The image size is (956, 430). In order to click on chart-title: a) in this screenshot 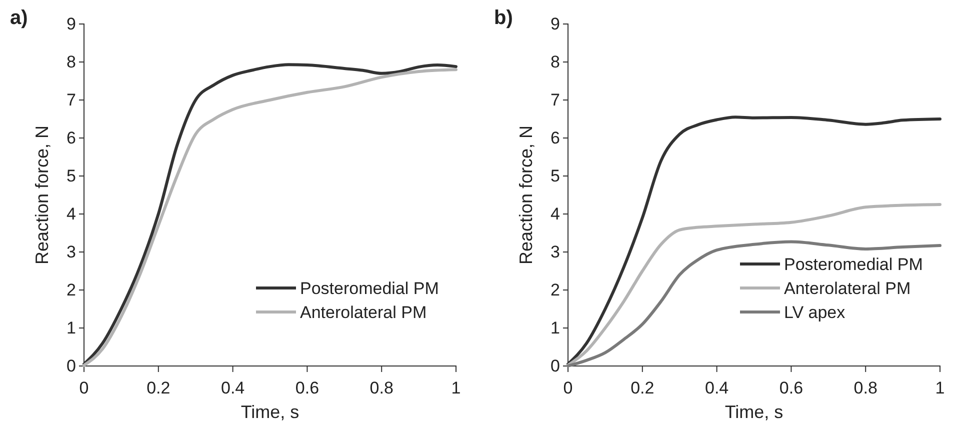, I will do `click(19, 18)`.